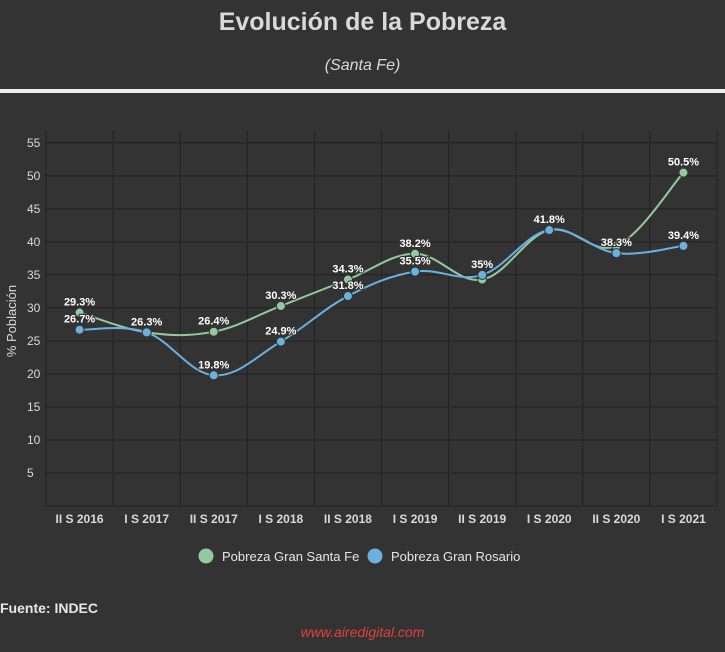 This screenshot has height=652, width=725. Describe the element at coordinates (34, 209) in the screenshot. I see `y-tick-label: 45` at that location.